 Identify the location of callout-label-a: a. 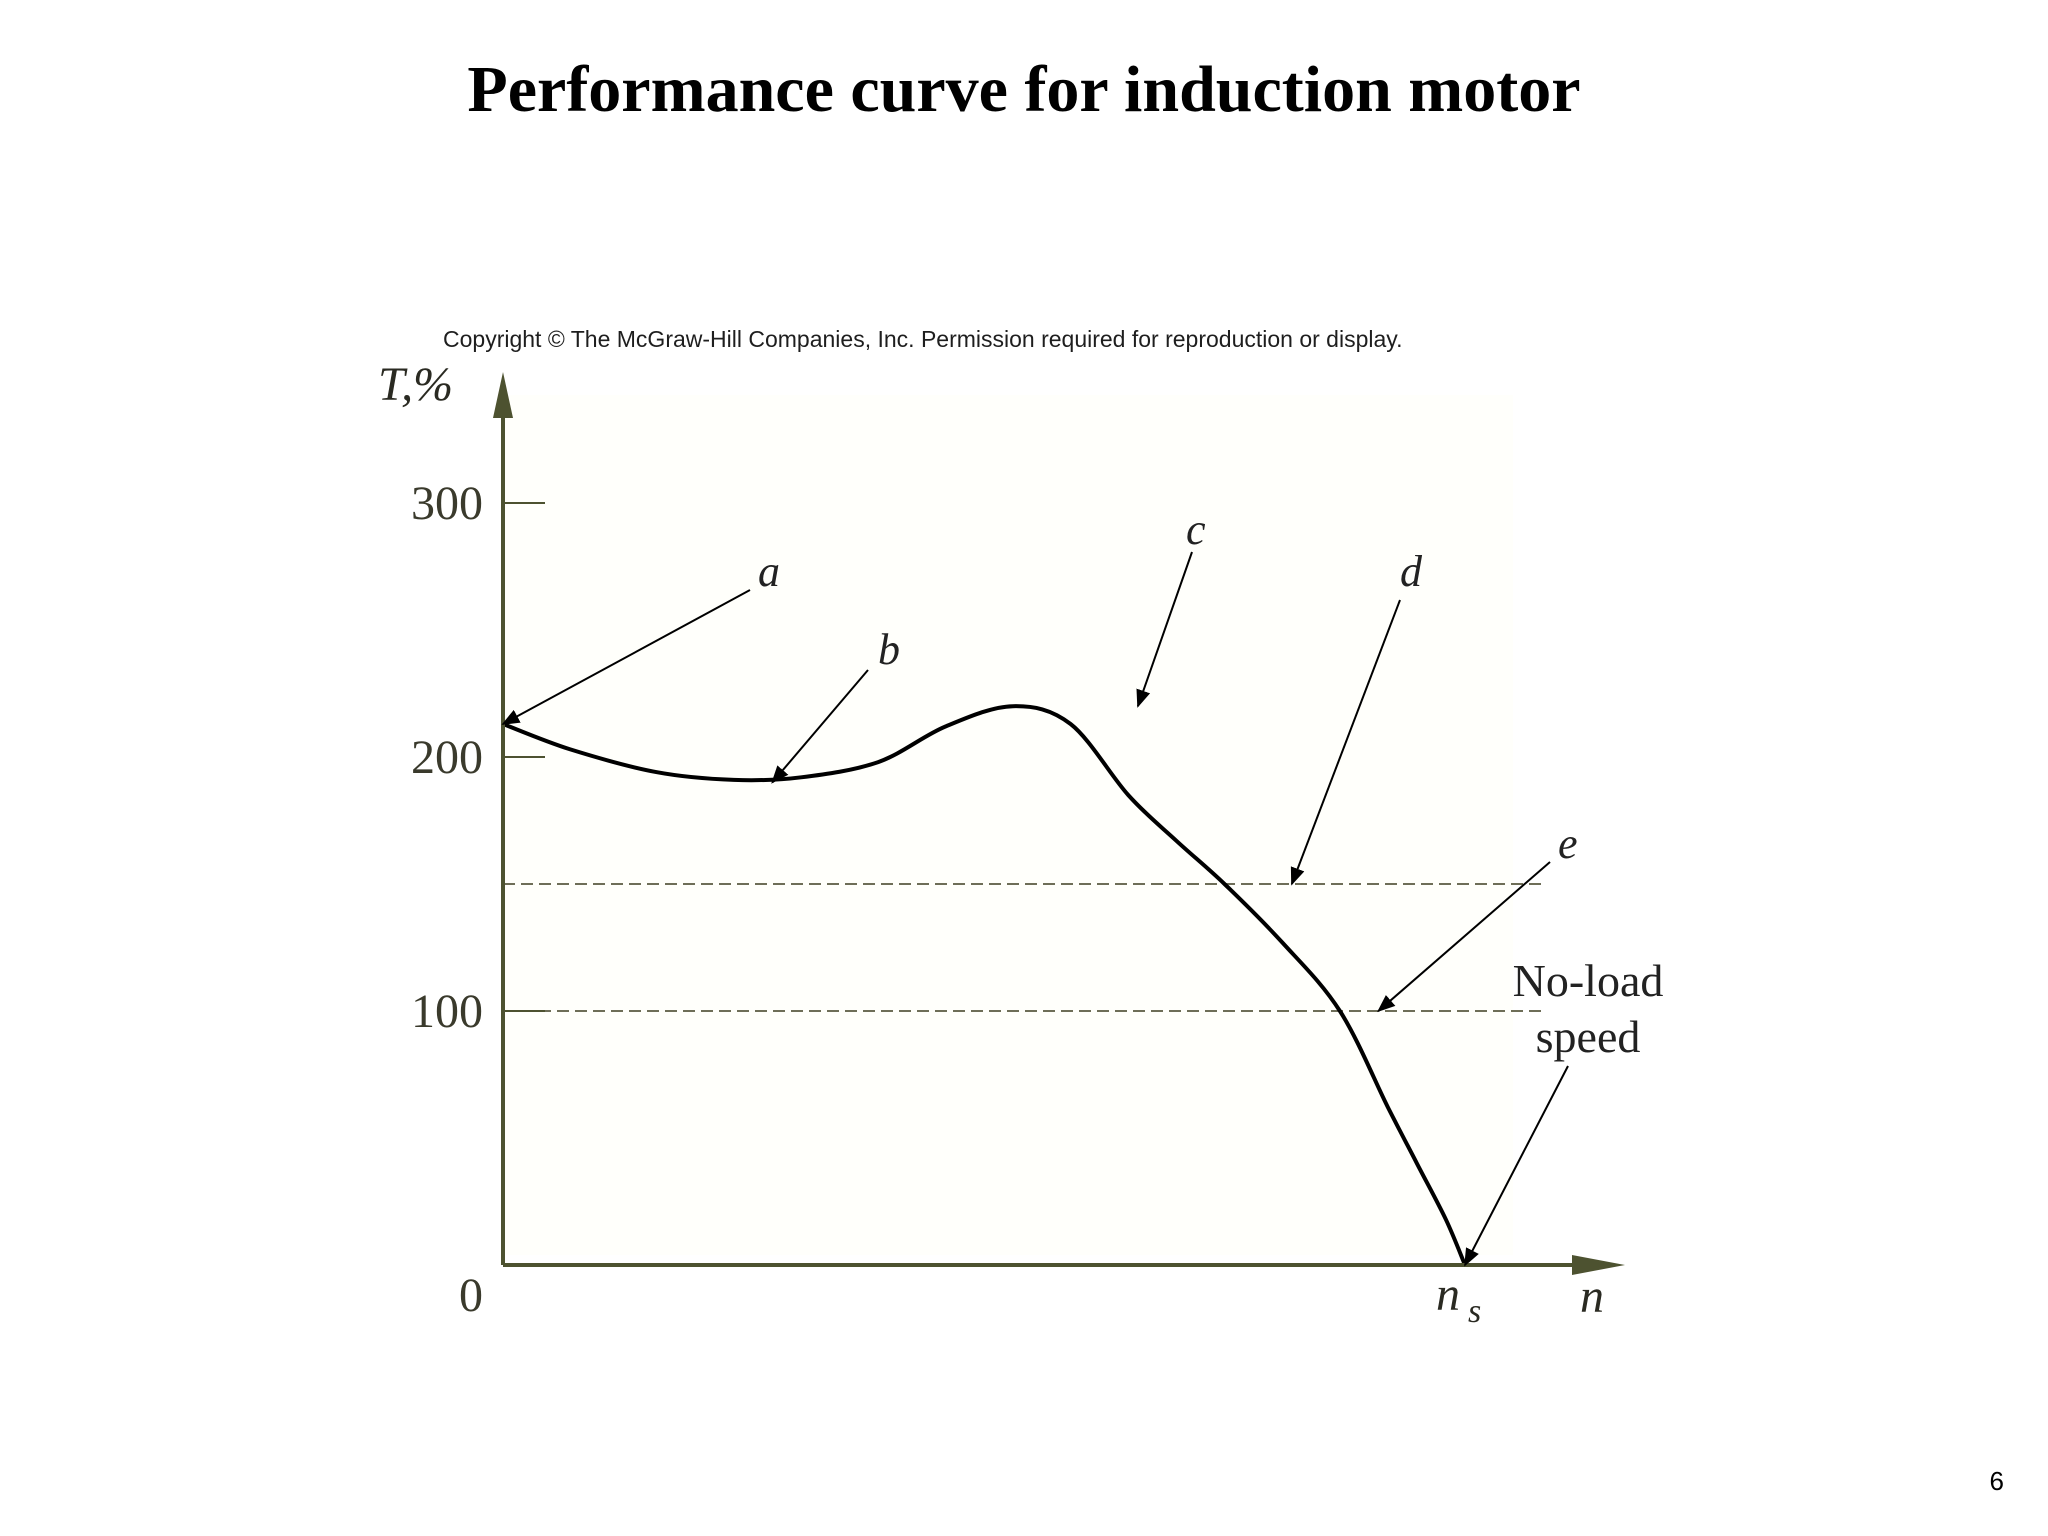
(769, 571).